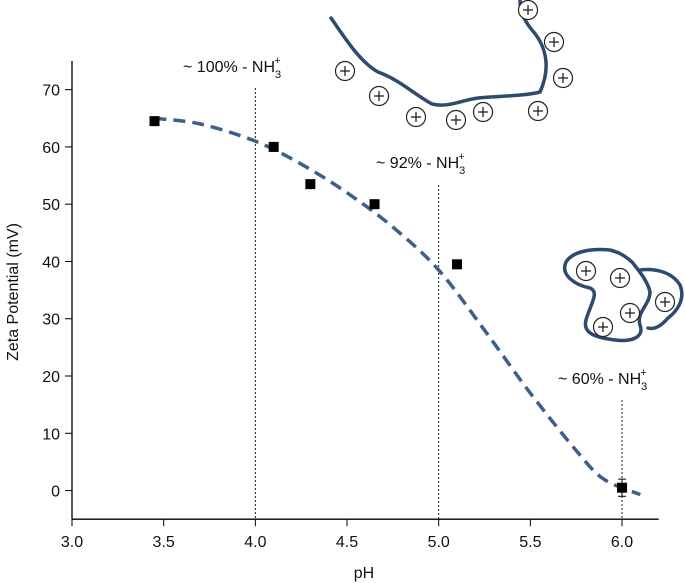 This screenshot has height=583, width=685. I want to click on y-tick-label: 60, so click(51, 148).